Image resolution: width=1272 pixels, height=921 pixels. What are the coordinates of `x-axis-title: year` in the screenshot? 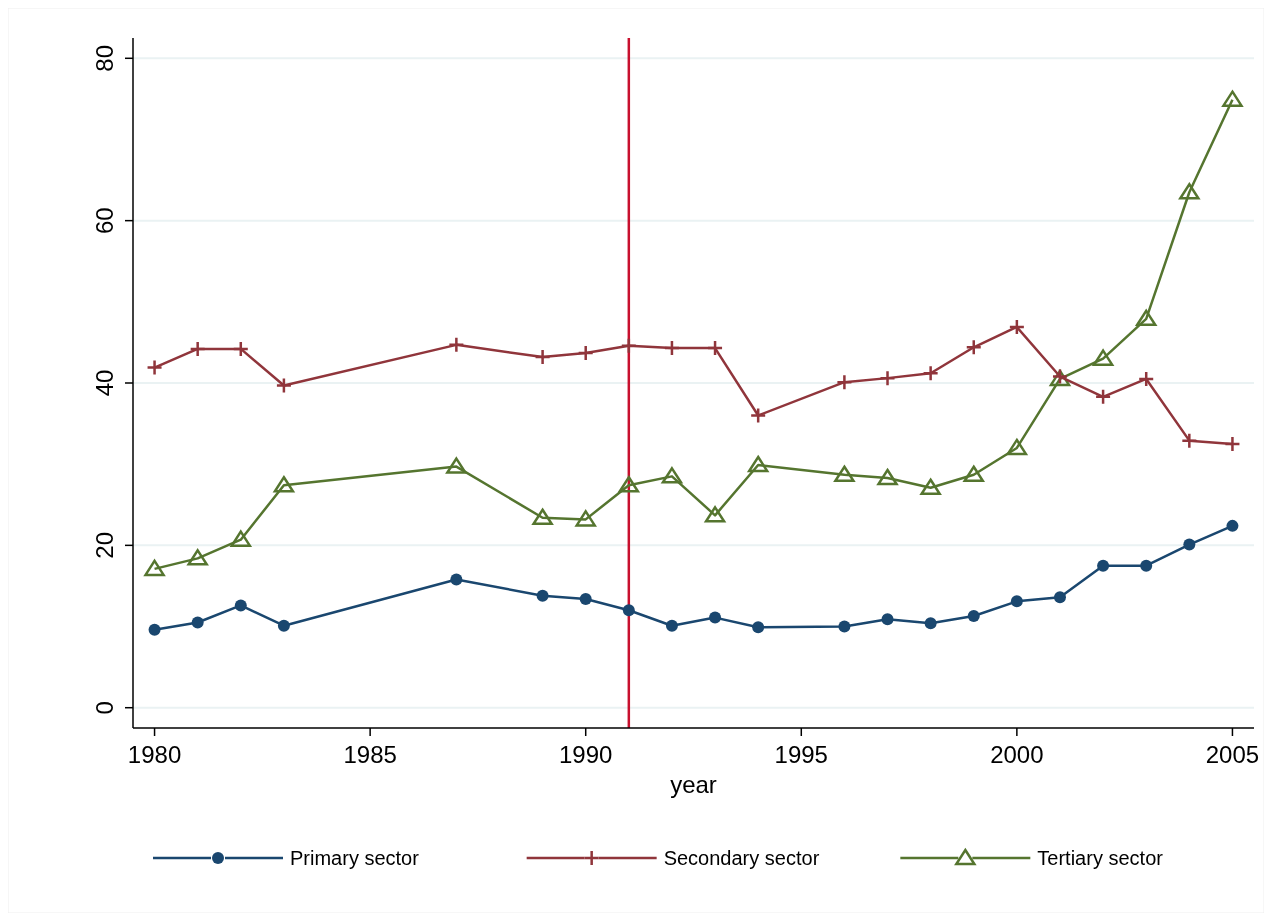 It's located at (693, 784).